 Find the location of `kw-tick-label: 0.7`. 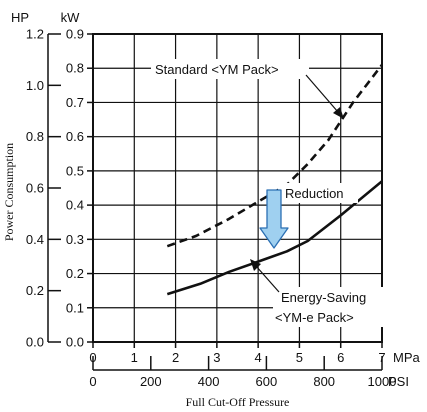

kw-tick-label: 0.7 is located at coordinates (75, 102).